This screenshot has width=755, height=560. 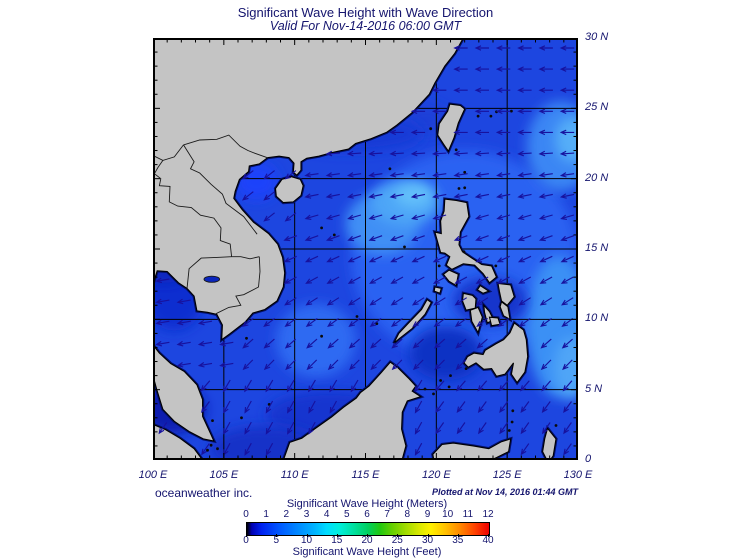 What do you see at coordinates (326, 514) in the screenshot?
I see `meters-tick: 4` at bounding box center [326, 514].